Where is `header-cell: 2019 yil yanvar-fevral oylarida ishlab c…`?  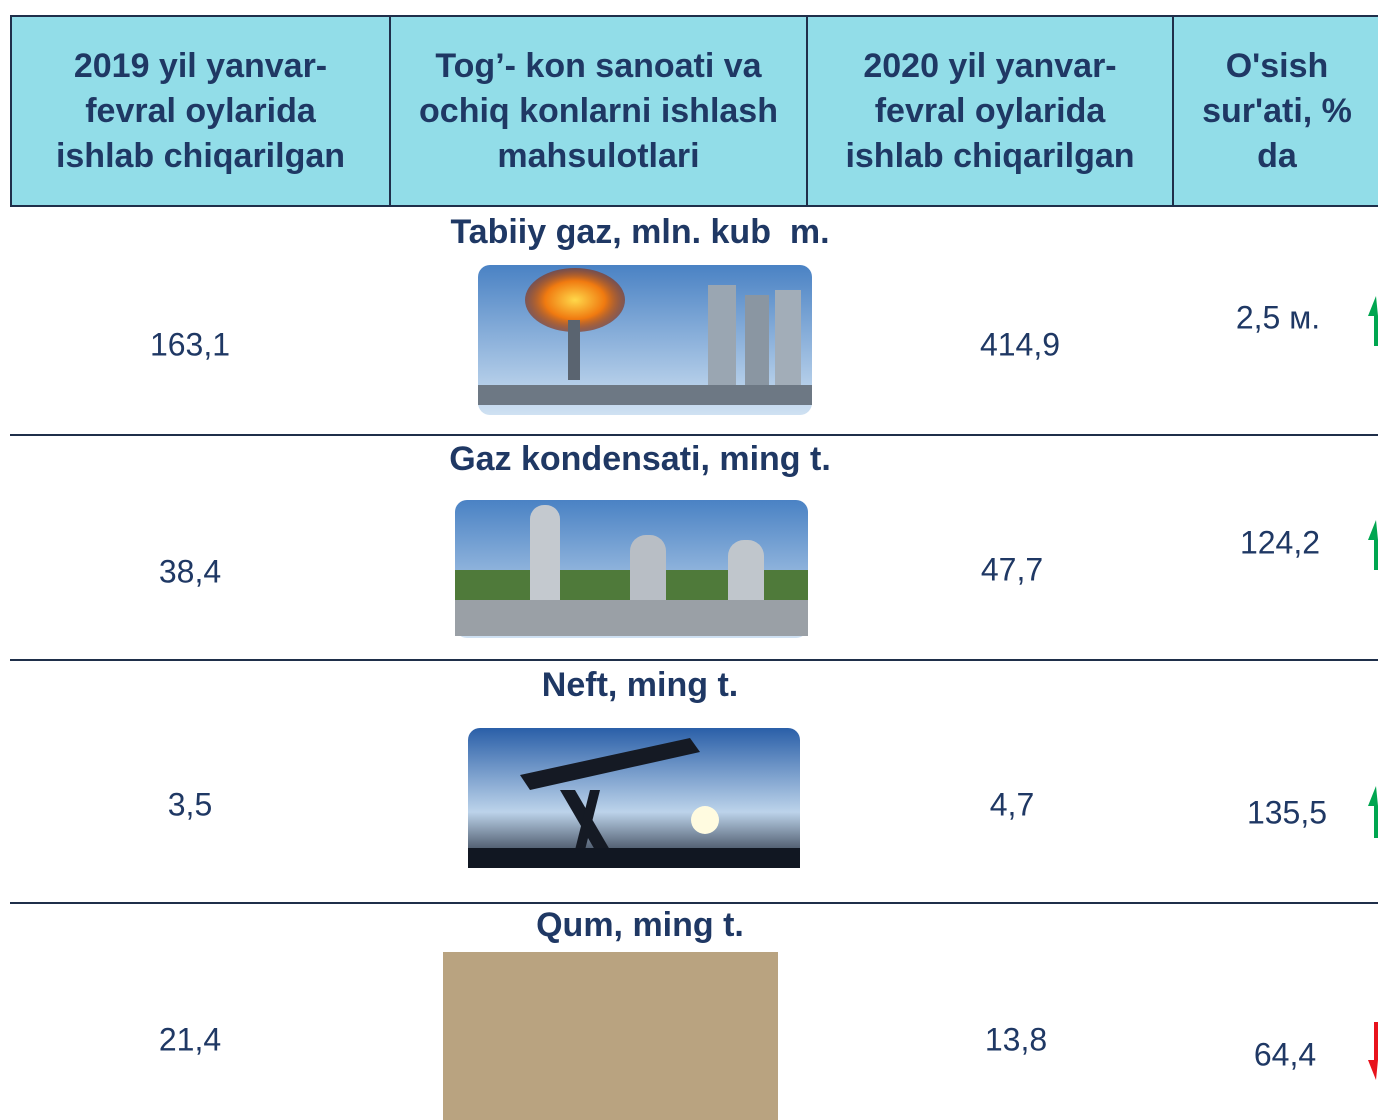
header-cell: 2019 yil yanvar-fevral oylarida ishlab c… is located at coordinates (200, 111).